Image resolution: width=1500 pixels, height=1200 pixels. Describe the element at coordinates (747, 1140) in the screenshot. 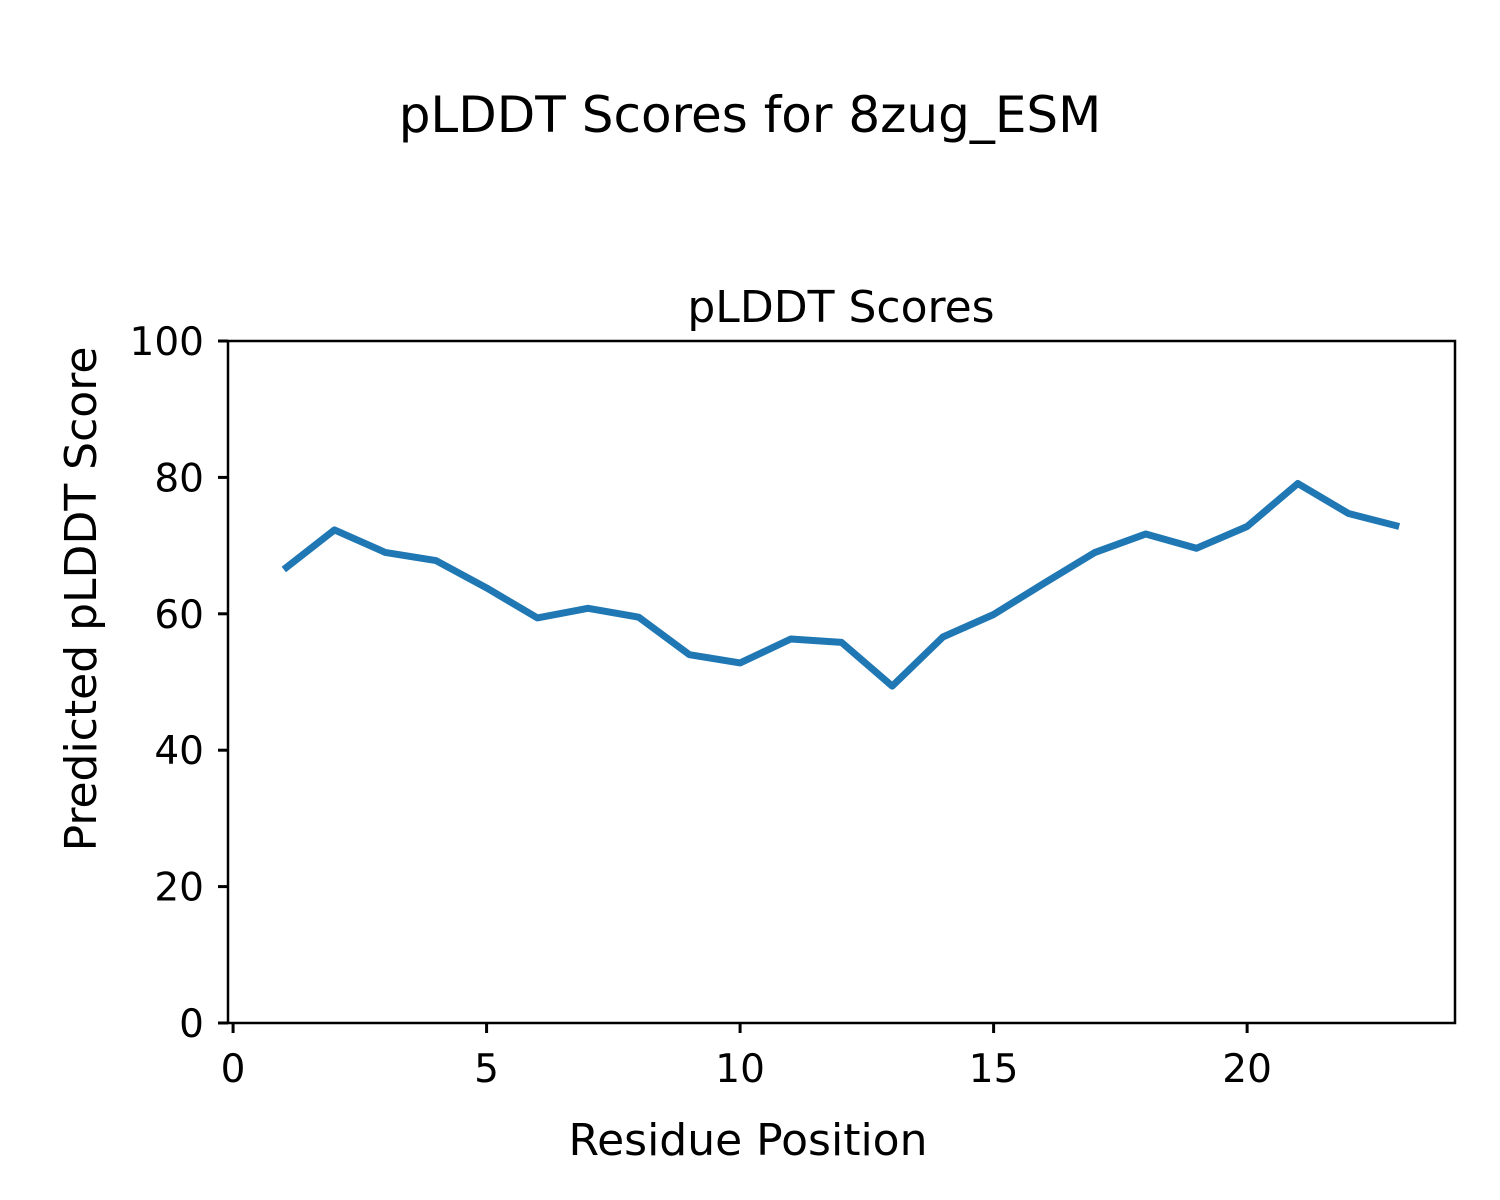

I see `x-axis-label: Residue Position` at that location.